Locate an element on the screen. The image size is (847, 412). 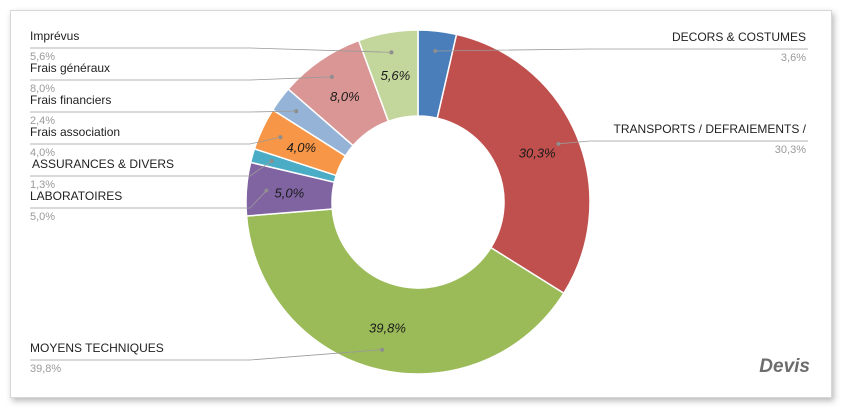
legend-pct-frais-generaux: 8,0% is located at coordinates (42, 89).